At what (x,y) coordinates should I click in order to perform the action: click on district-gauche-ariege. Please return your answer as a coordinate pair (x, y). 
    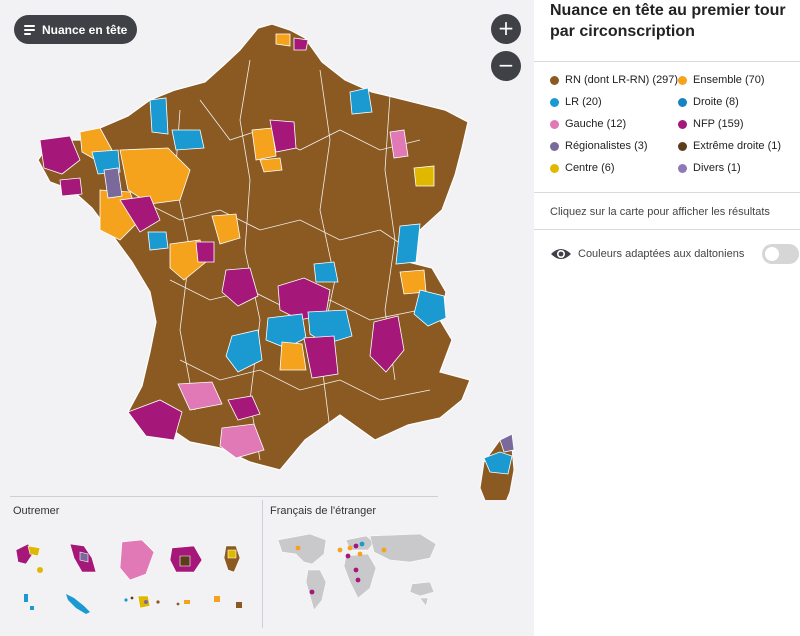
    Looking at the image, I should click on (242, 441).